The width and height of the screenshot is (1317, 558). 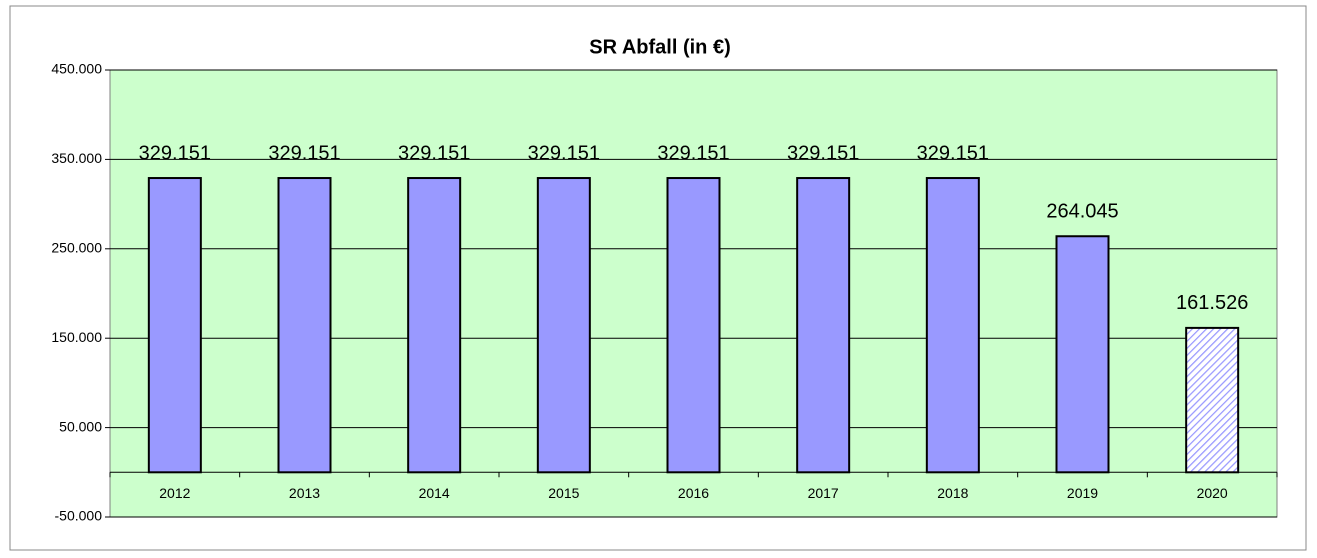 What do you see at coordinates (79, 516) in the screenshot?
I see `y-tick-label: -50.000` at bounding box center [79, 516].